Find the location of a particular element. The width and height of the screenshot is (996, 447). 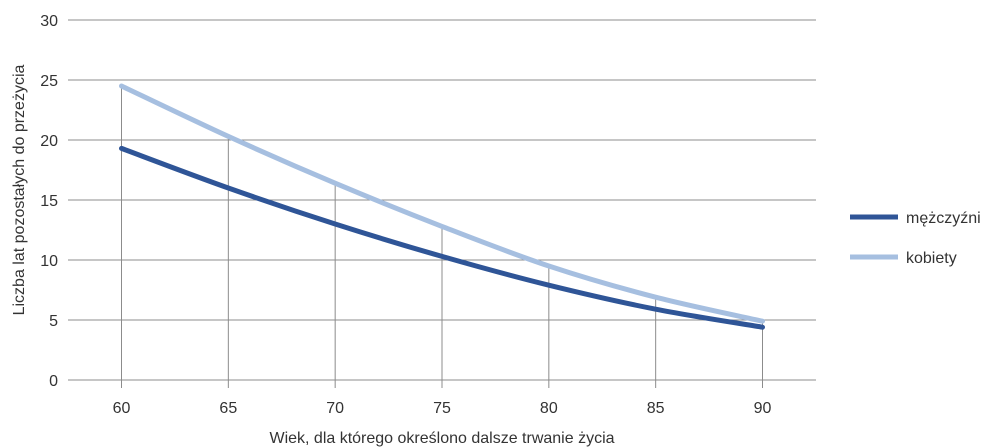

x-tick-label: 60 is located at coordinates (122, 408).